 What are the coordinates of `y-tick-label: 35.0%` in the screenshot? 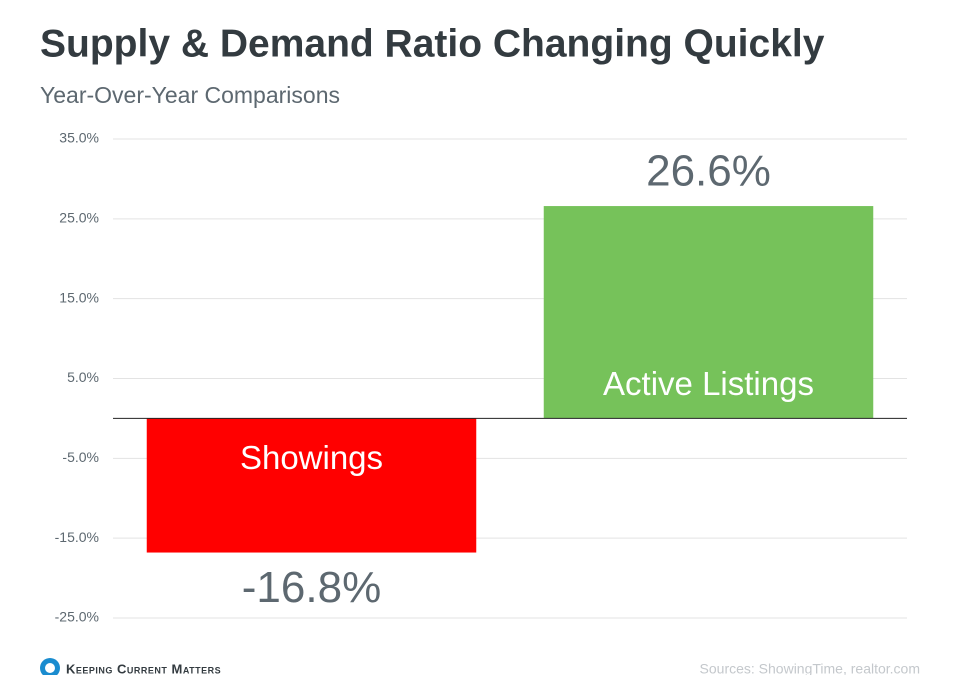 It's located at (79, 138).